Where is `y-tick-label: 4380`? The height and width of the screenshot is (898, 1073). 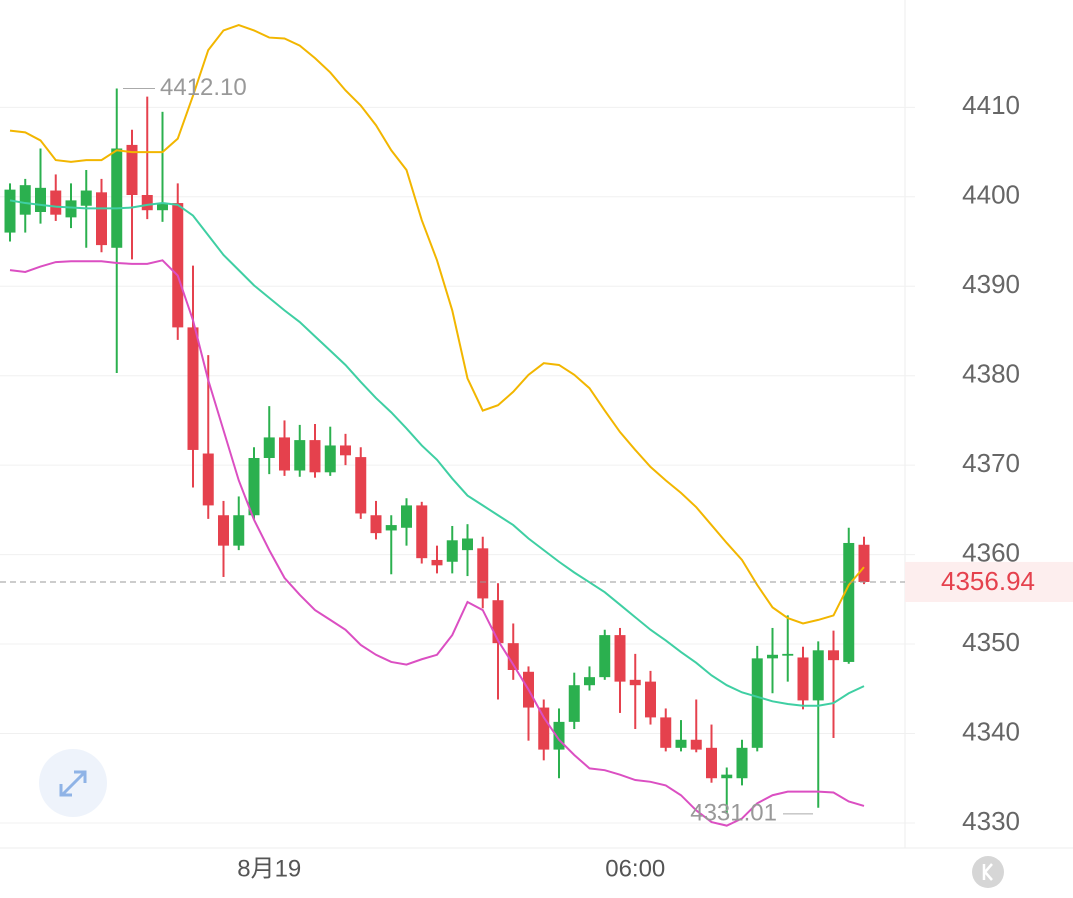 y-tick-label: 4380 is located at coordinates (991, 374).